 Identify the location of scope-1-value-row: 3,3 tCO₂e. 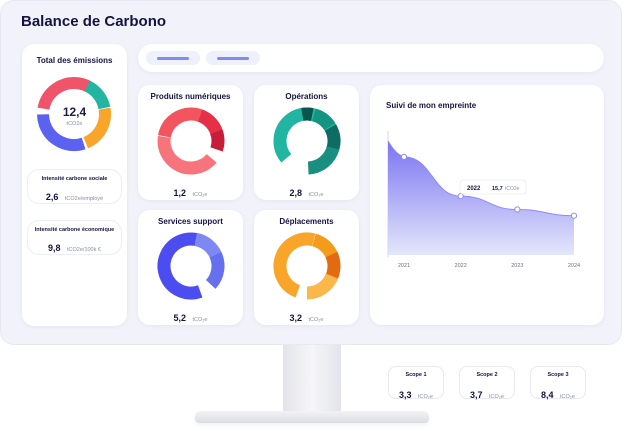
(416, 394).